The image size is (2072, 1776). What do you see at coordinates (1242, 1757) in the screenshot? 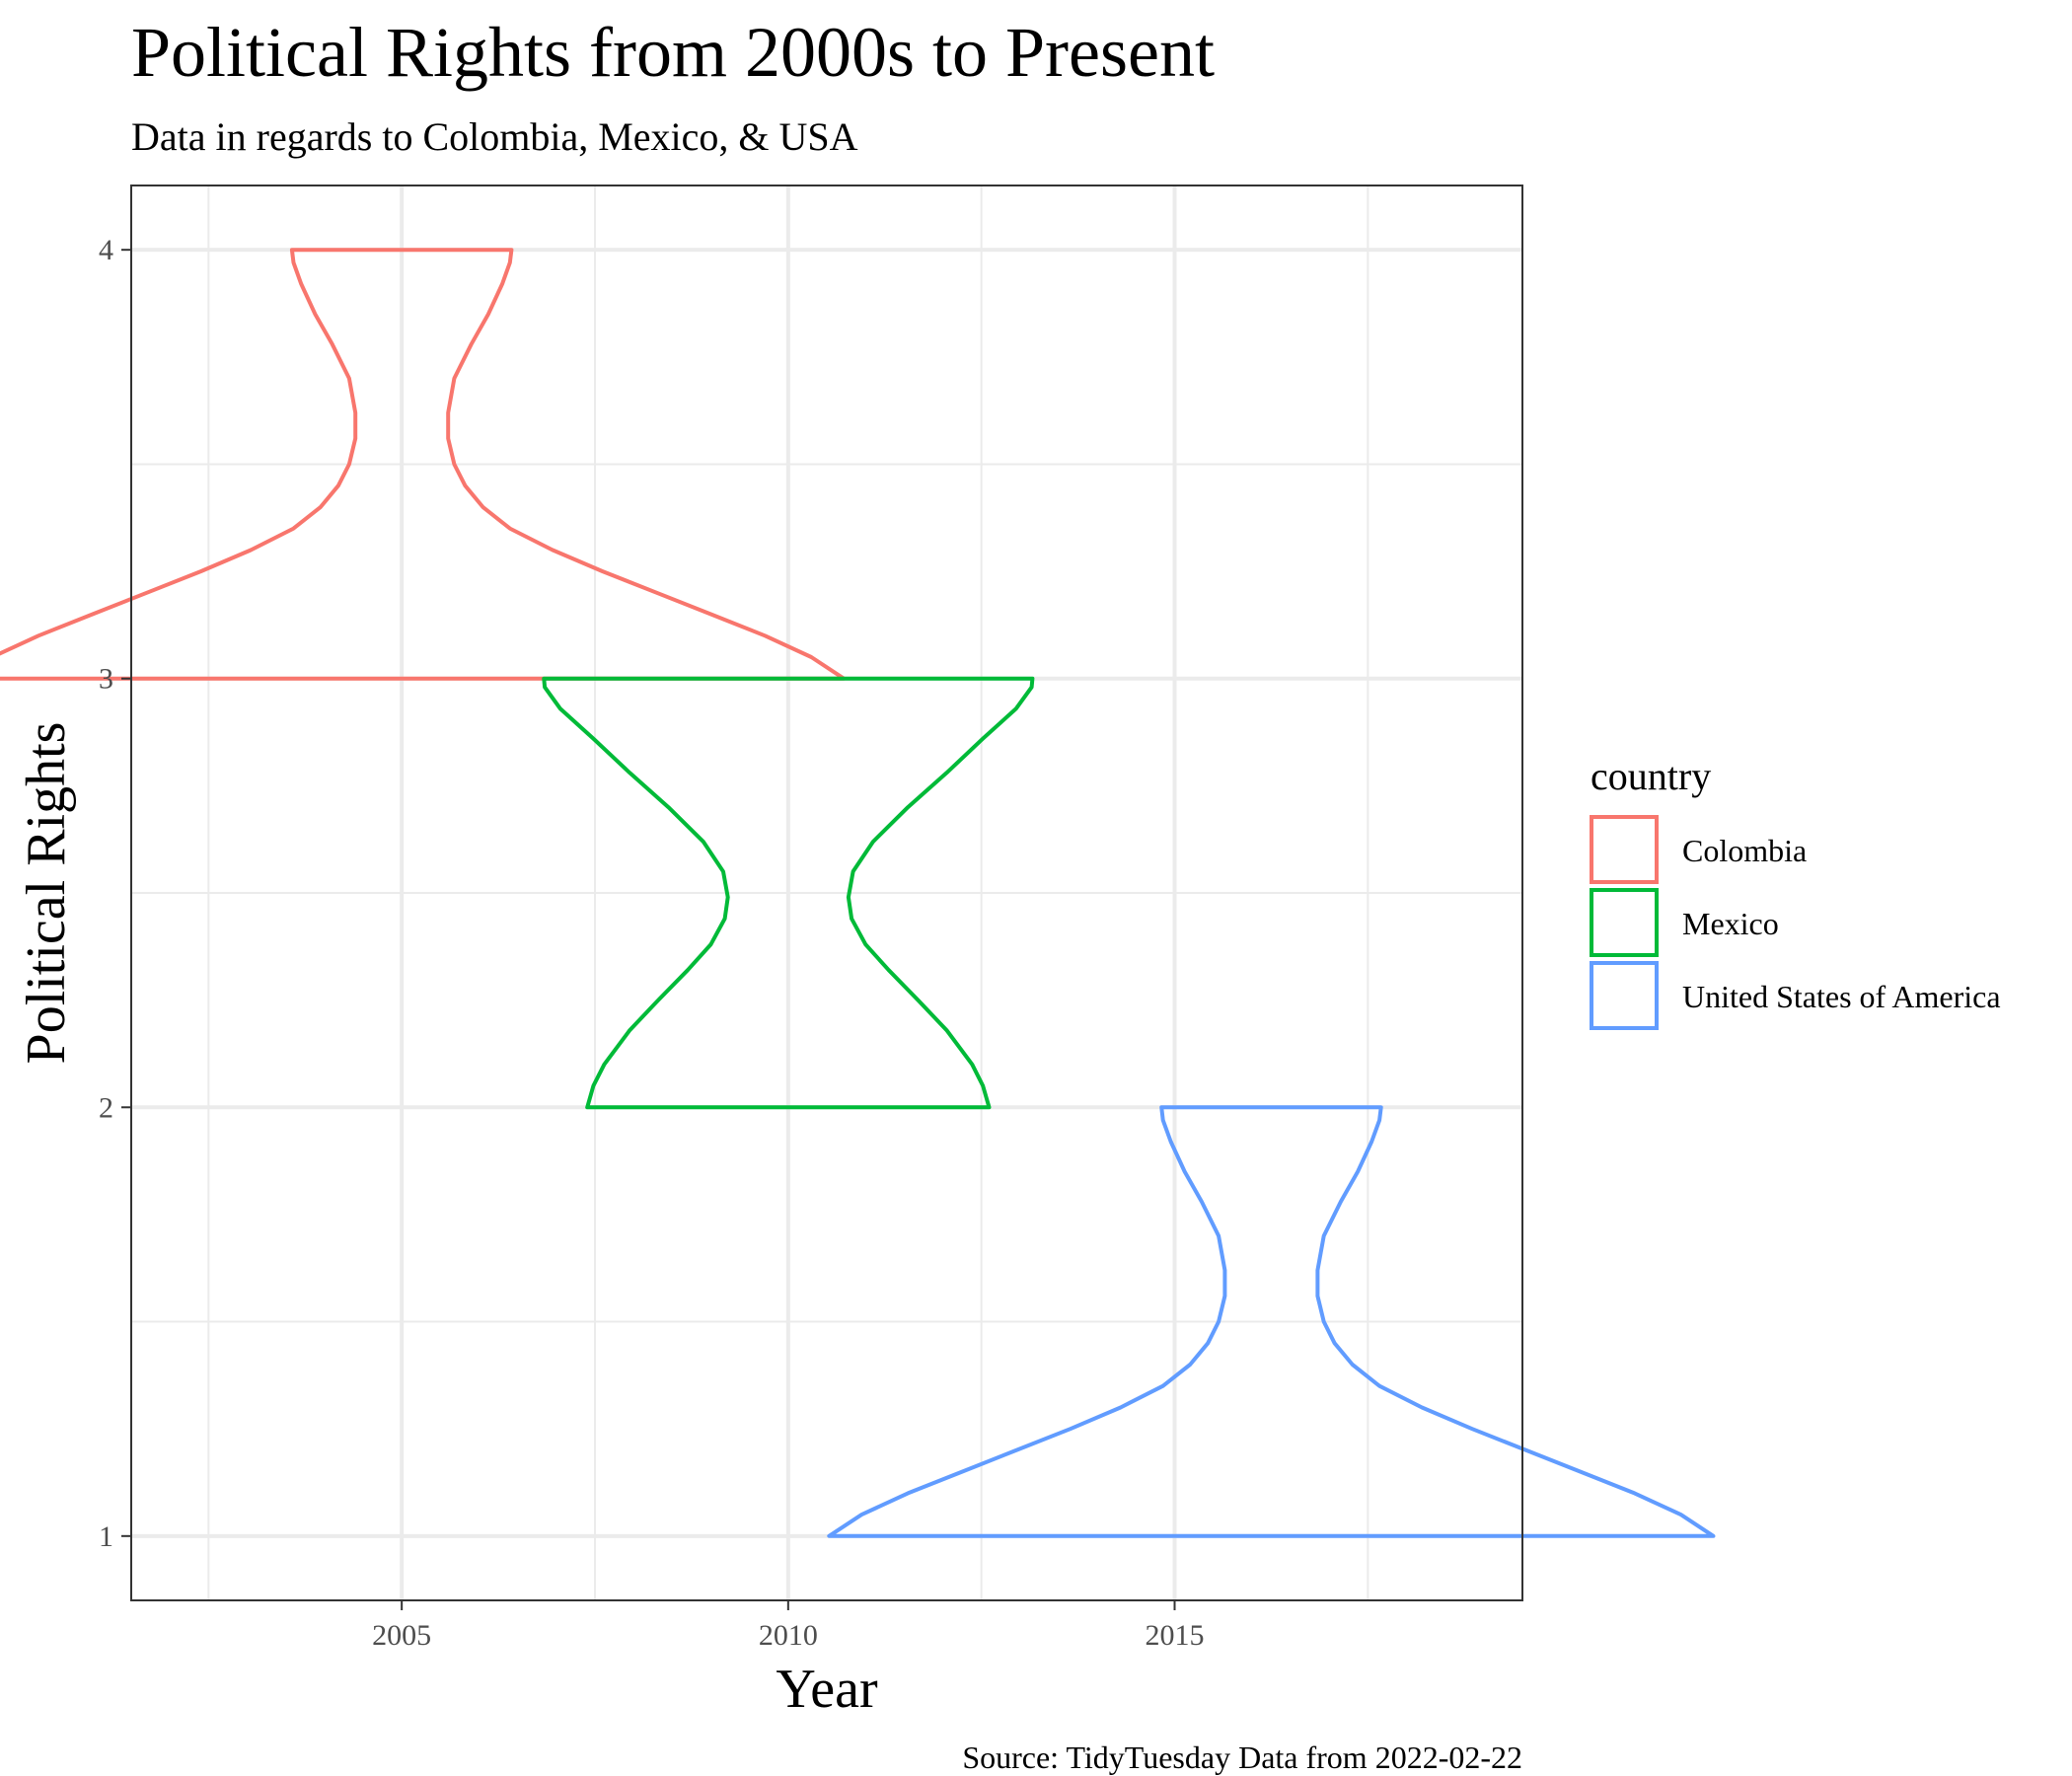
I see `chart-caption: Source: TidyTuesday Data from 2022-02-22` at bounding box center [1242, 1757].